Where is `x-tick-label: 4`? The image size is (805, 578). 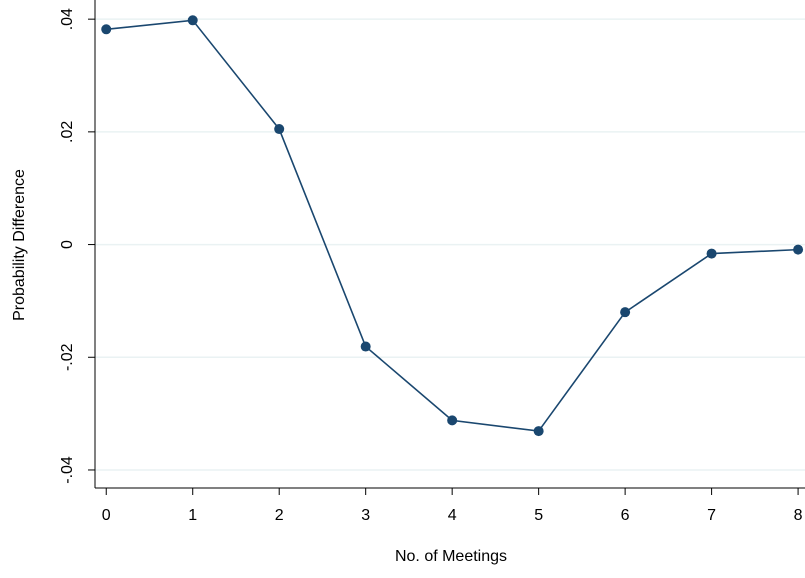
x-tick-label: 4 is located at coordinates (452, 515).